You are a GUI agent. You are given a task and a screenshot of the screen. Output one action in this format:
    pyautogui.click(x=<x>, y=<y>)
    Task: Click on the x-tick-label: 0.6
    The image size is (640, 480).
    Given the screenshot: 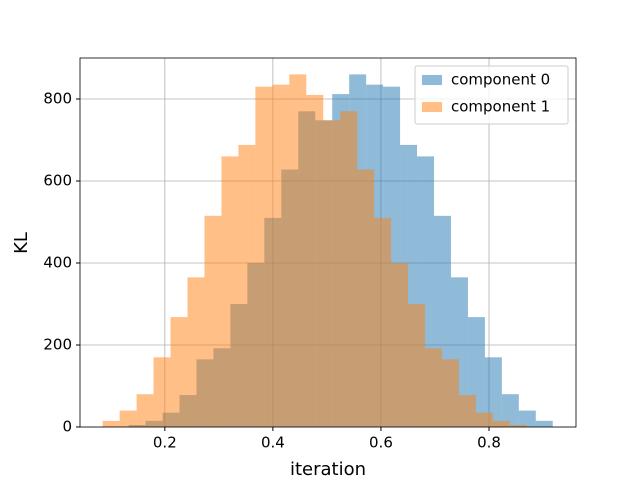 What is the action you would take?
    pyautogui.click(x=381, y=443)
    